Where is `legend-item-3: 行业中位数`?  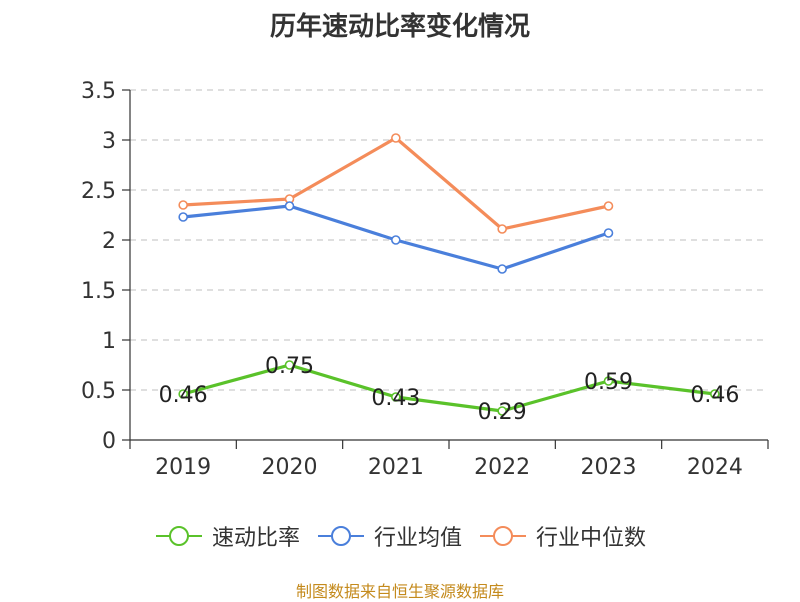
legend-item-3: 行业中位数 is located at coordinates (562, 536).